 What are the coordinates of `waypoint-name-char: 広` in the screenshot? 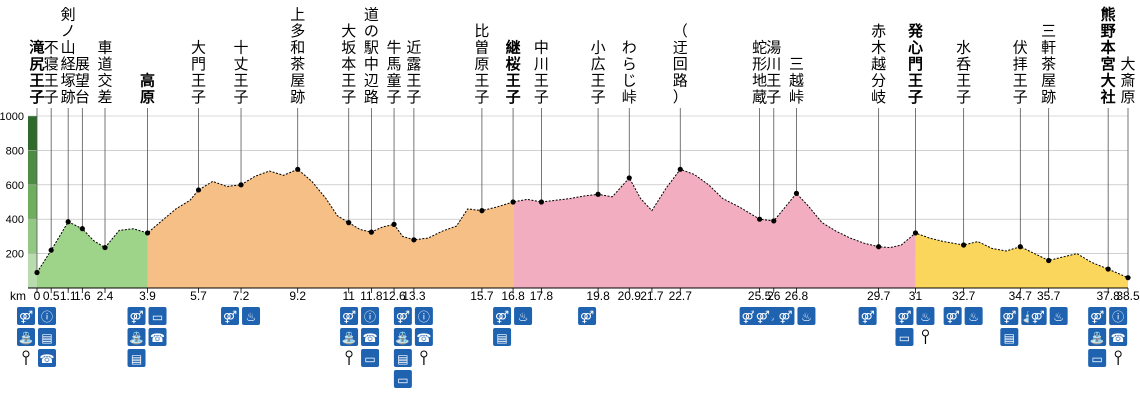 It's located at (598, 64).